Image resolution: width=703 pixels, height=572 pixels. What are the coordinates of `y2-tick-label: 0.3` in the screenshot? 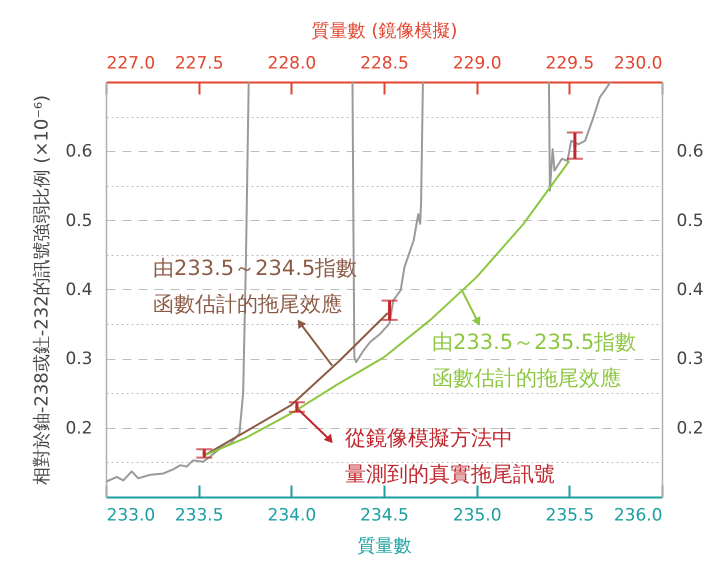 It's located at (689, 359).